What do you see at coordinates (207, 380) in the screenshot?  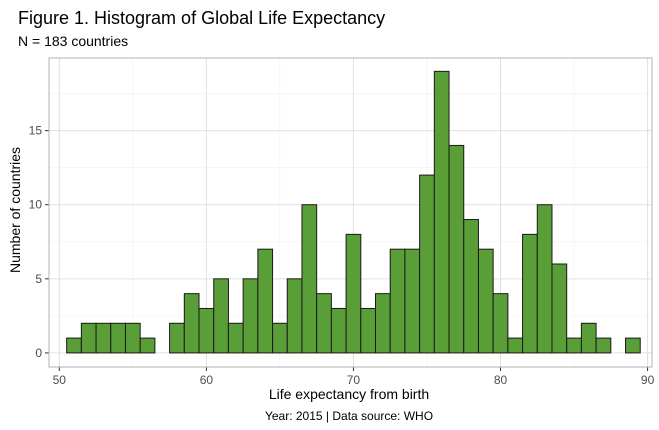 I see `x-tick-label: 60` at bounding box center [207, 380].